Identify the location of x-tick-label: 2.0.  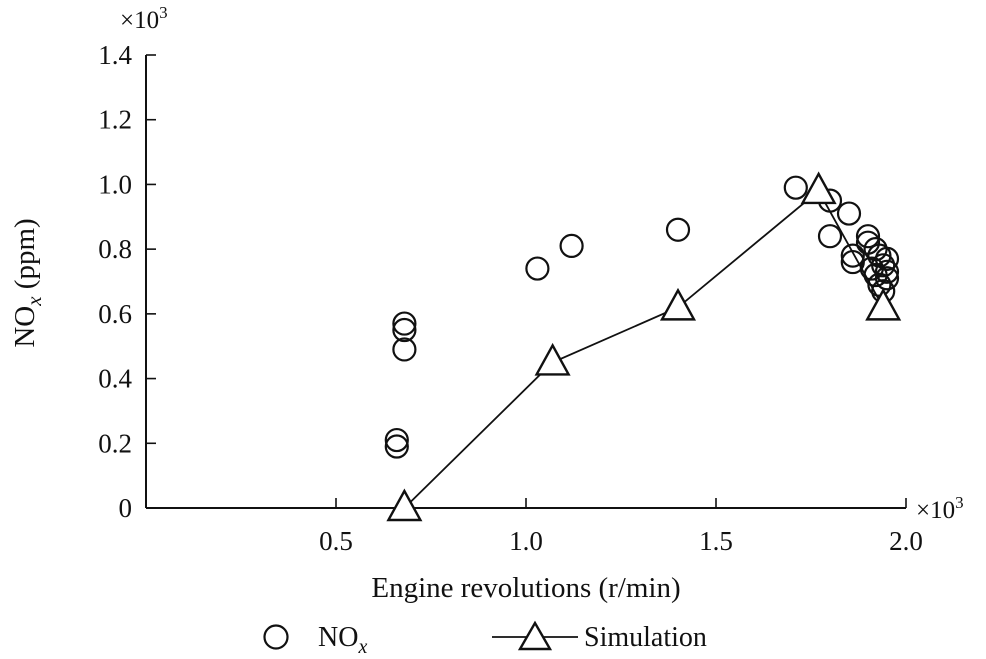
(906, 541).